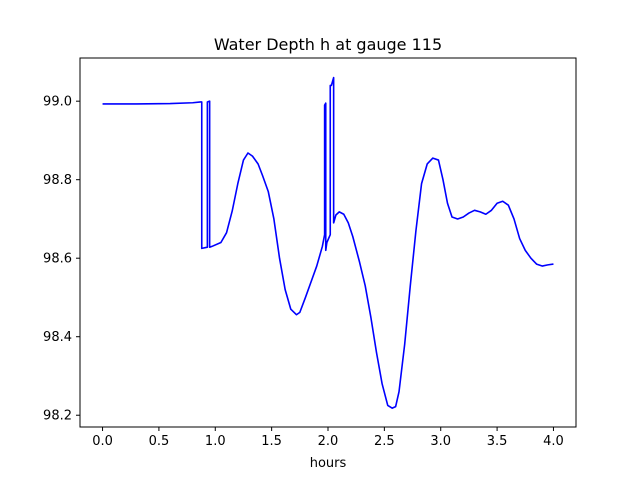 The width and height of the screenshot is (640, 480). What do you see at coordinates (215, 441) in the screenshot?
I see `x-tick-label: 1.0` at bounding box center [215, 441].